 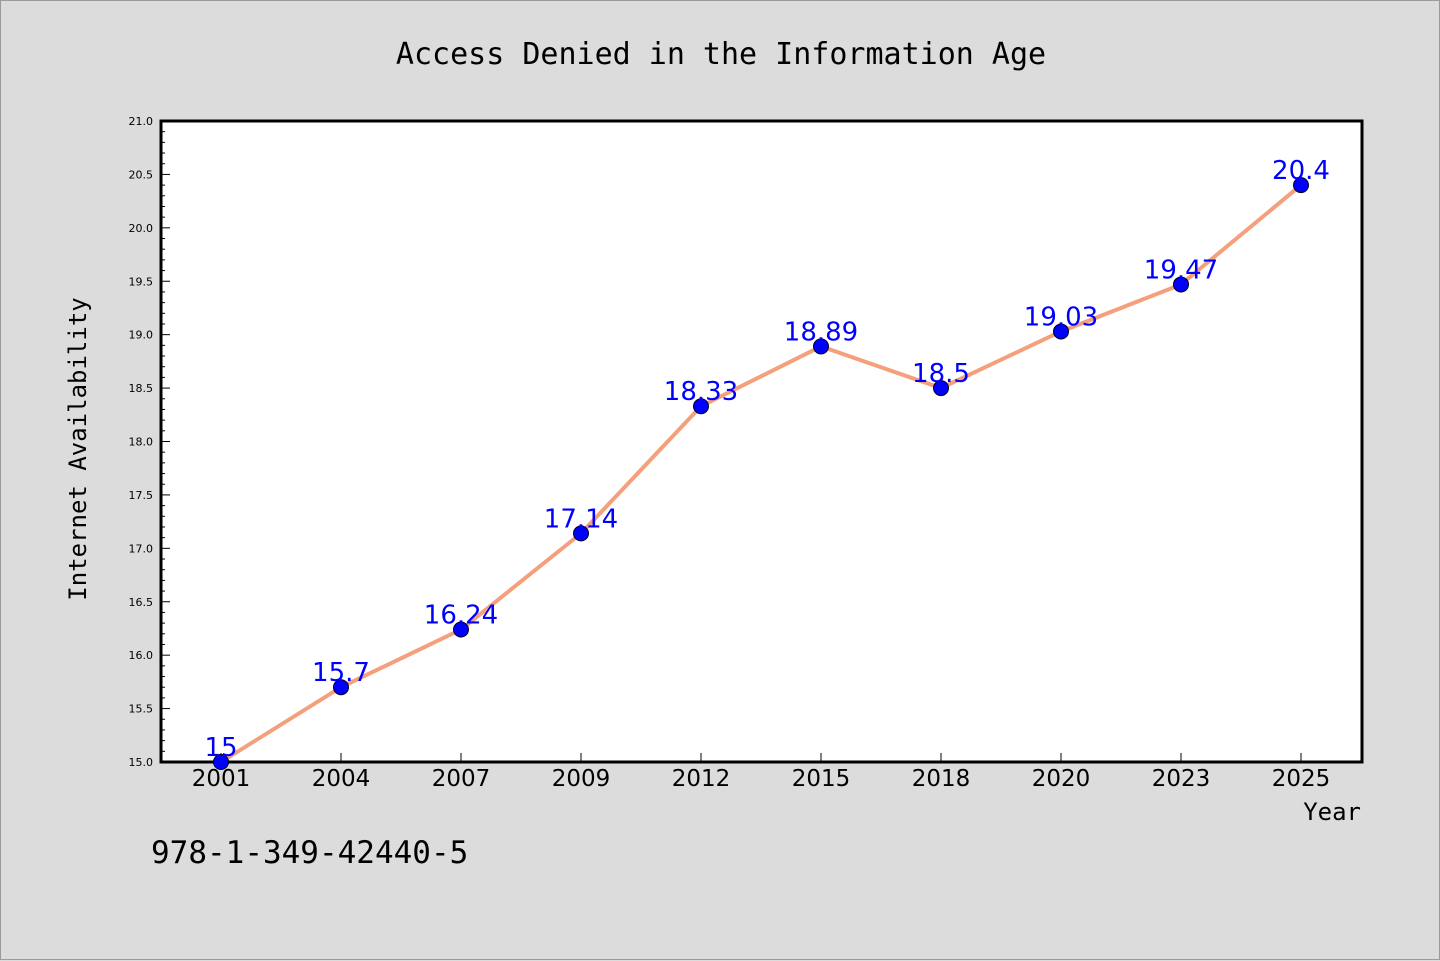 What do you see at coordinates (721, 54) in the screenshot?
I see `chart-title: Access Denied in the Information Age` at bounding box center [721, 54].